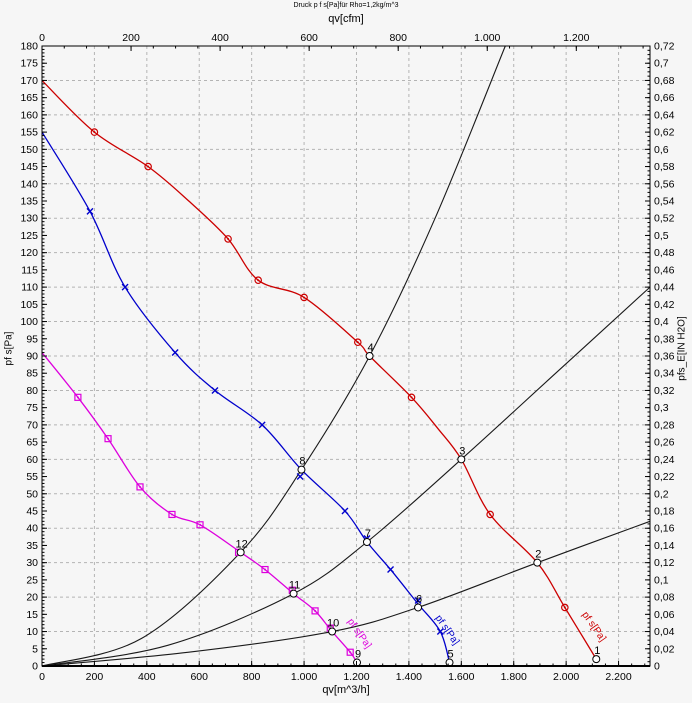 The height and width of the screenshot is (703, 692). What do you see at coordinates (664, 529) in the screenshot?
I see `svg-text: 0,16` at bounding box center [664, 529].